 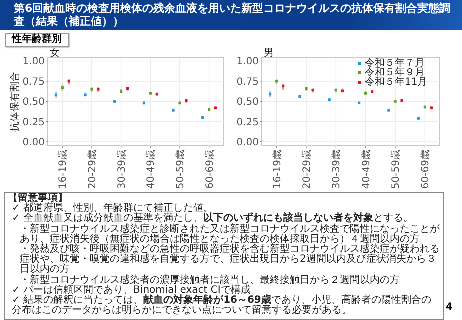 What do you see at coordinates (269, 53) in the screenshot?
I see `chart-title: 男` at bounding box center [269, 53].